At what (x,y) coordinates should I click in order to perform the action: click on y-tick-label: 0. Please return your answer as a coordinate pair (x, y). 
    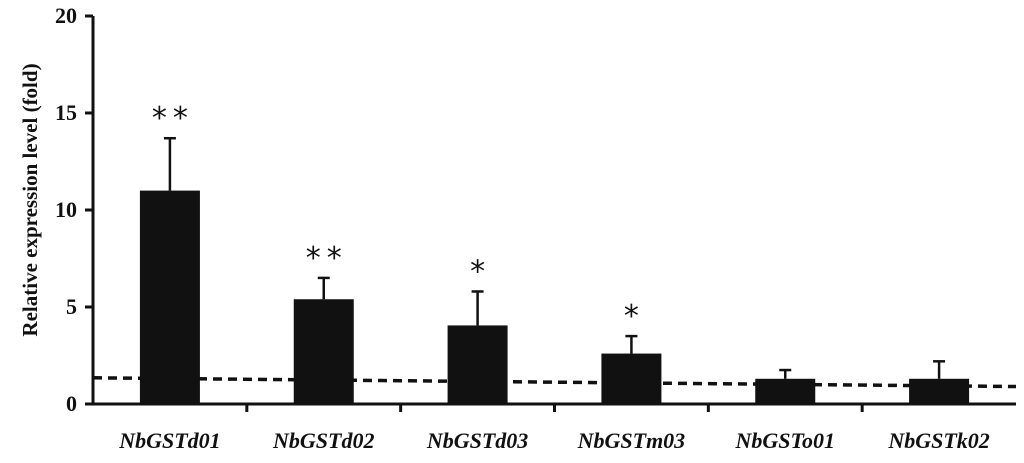
    Looking at the image, I should click on (71, 403).